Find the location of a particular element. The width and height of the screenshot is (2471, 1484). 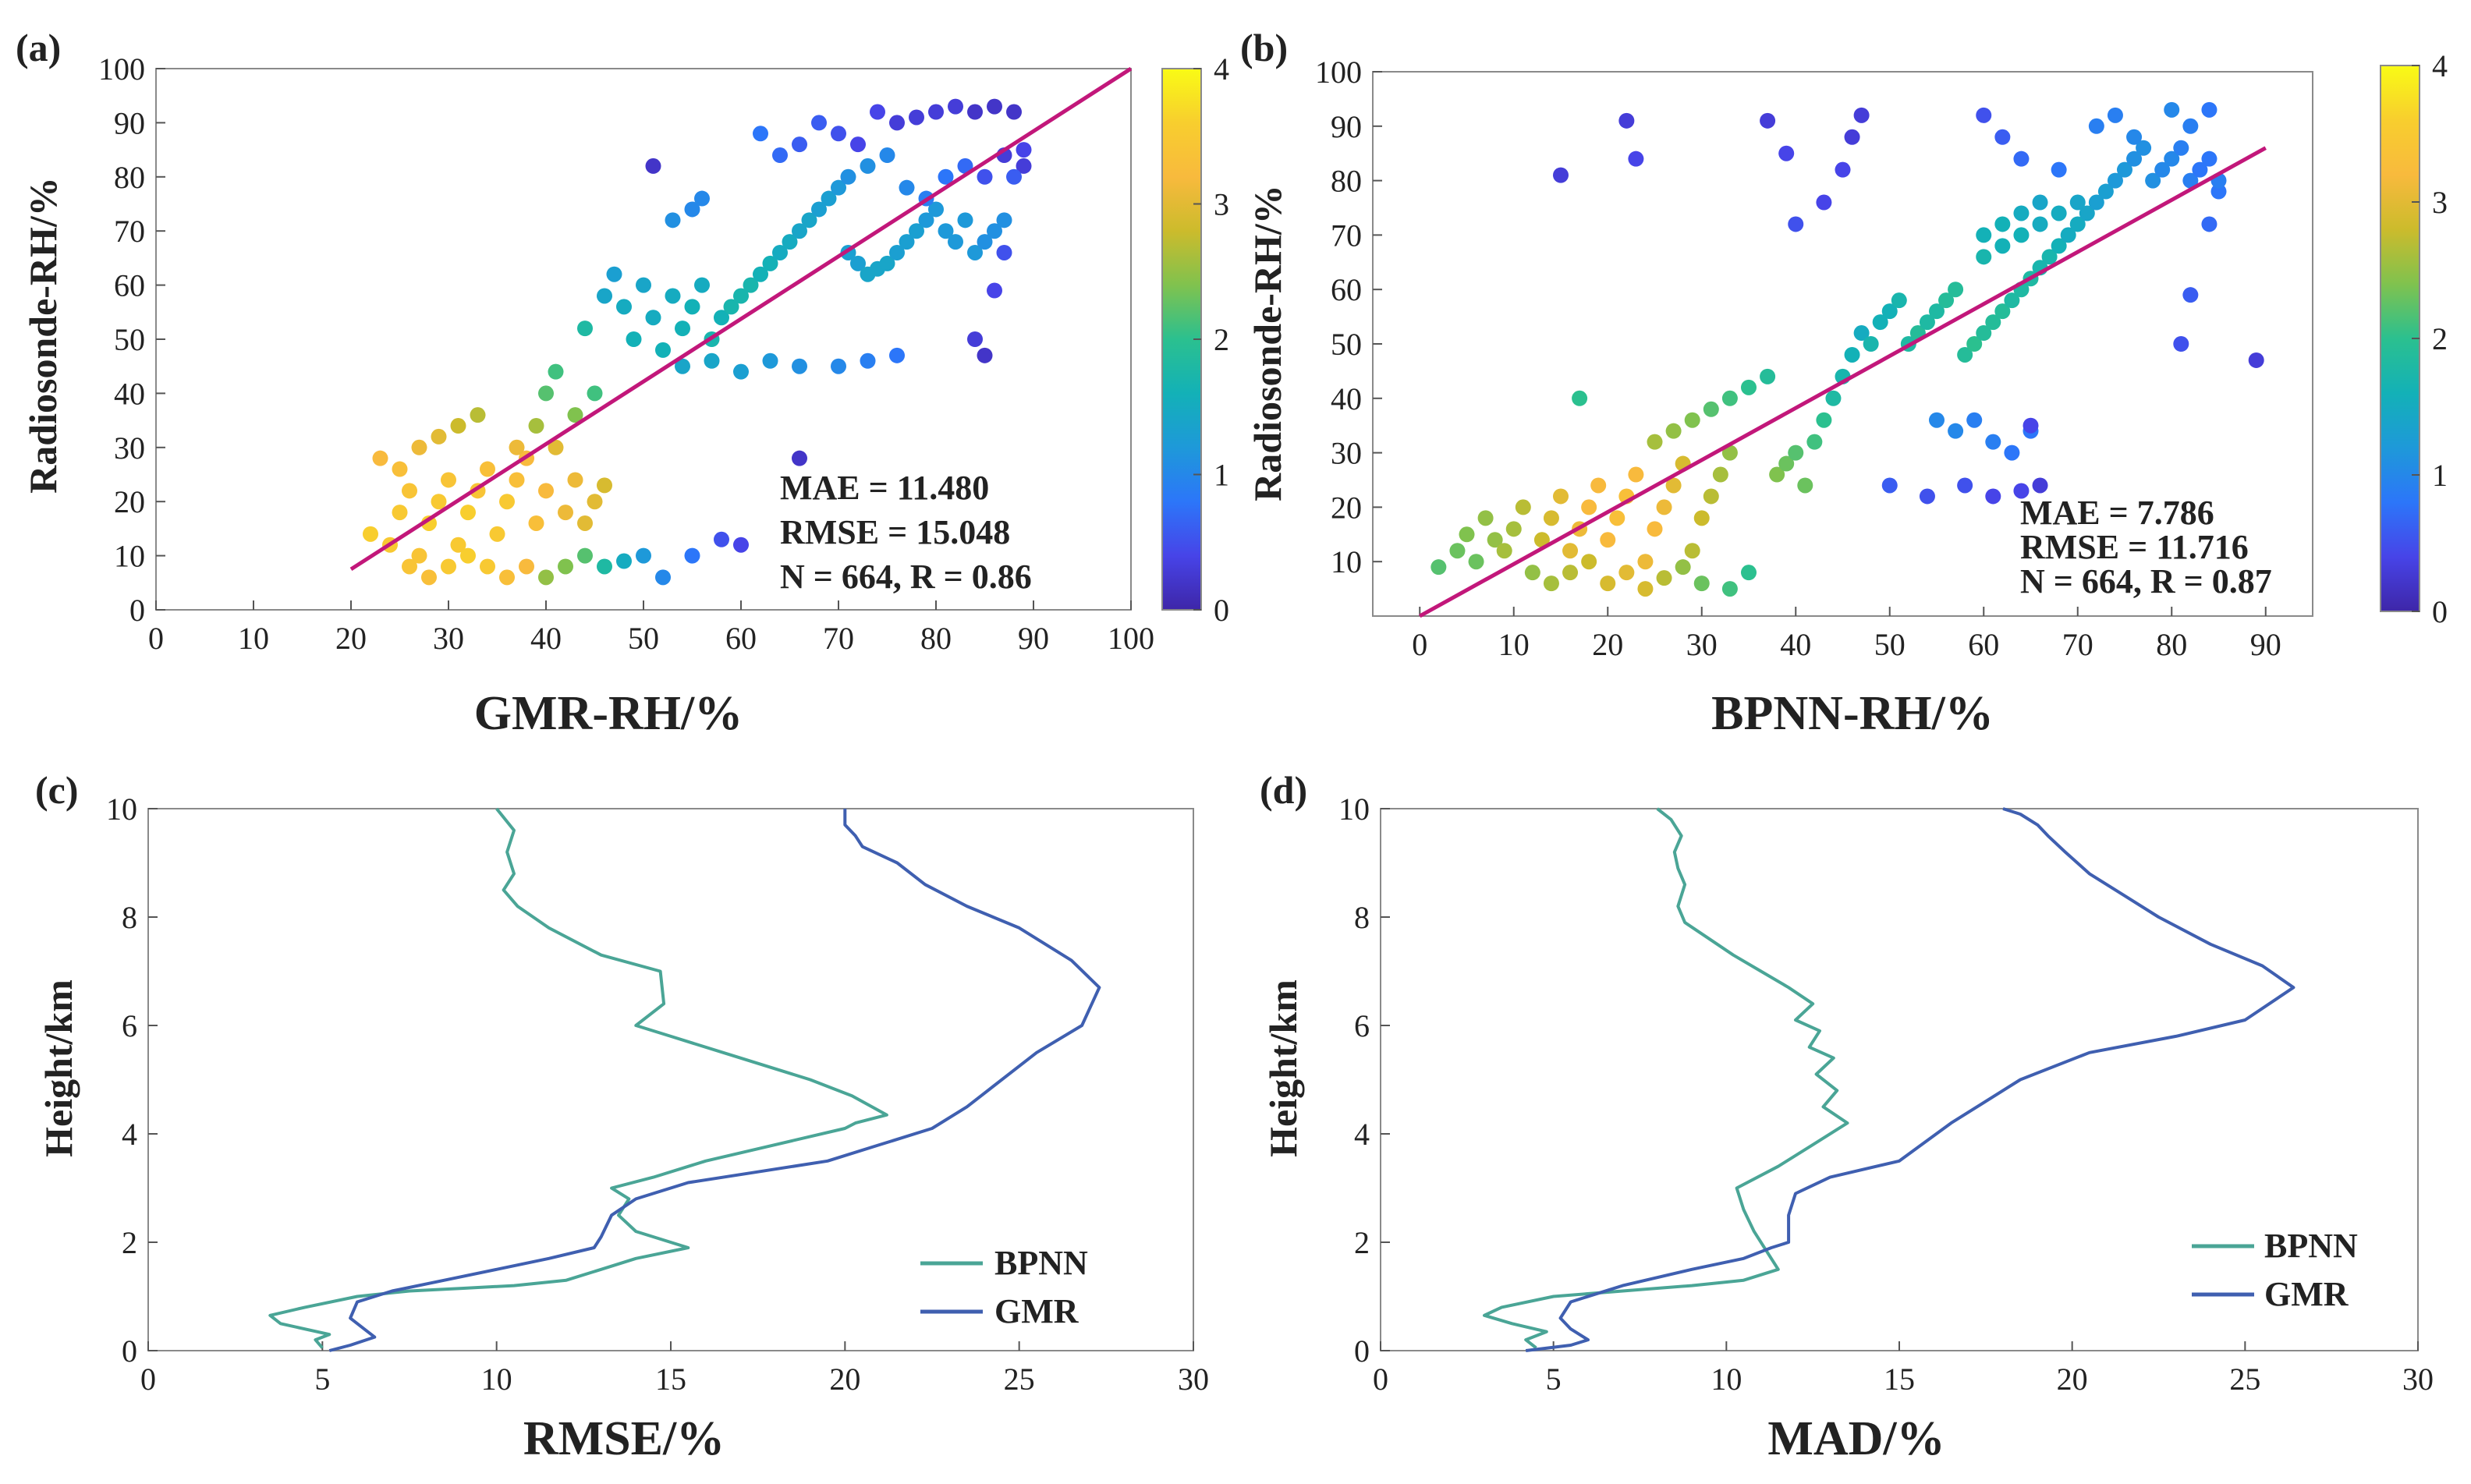

panel-a-x-tick-label: 90 is located at coordinates (1033, 638).